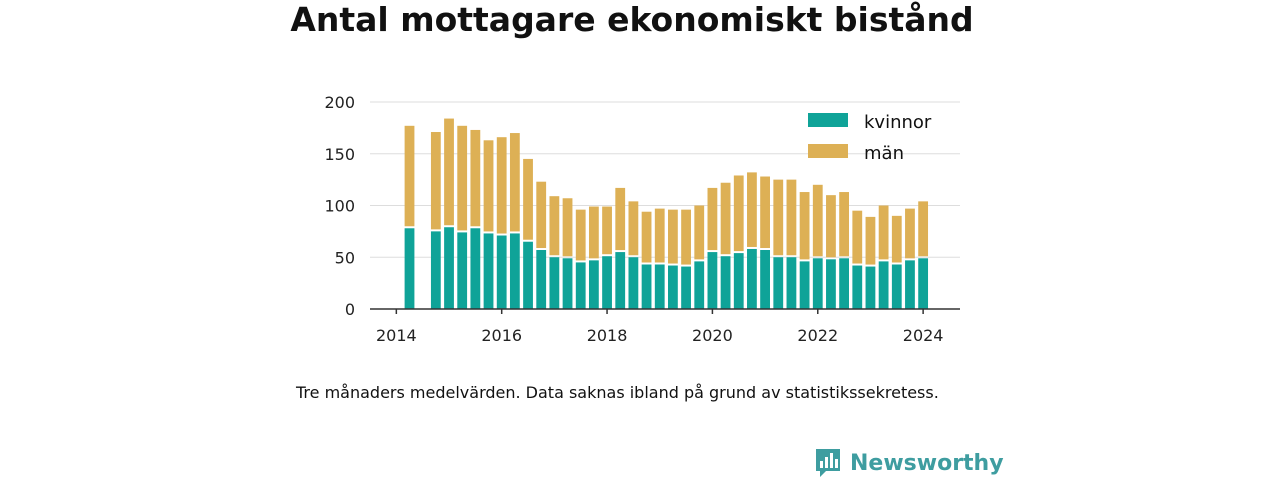  I want to click on x-tick-label: 2018, so click(607, 335).